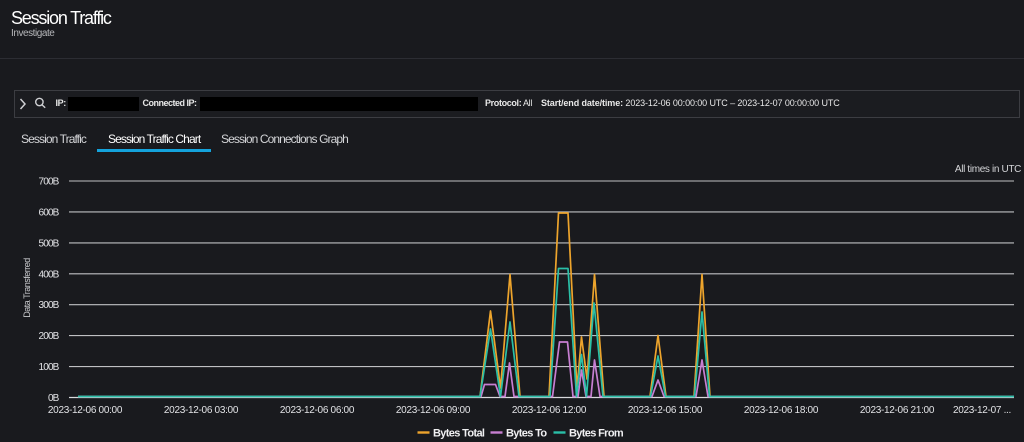  Describe the element at coordinates (27, 288) in the screenshot. I see `svg-text: Data Transferred` at that location.